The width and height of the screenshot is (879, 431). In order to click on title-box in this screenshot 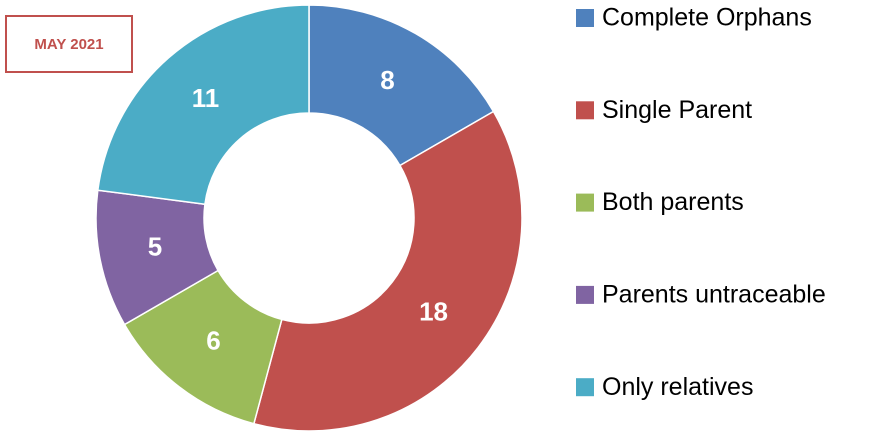, I will do `click(69, 44)`.